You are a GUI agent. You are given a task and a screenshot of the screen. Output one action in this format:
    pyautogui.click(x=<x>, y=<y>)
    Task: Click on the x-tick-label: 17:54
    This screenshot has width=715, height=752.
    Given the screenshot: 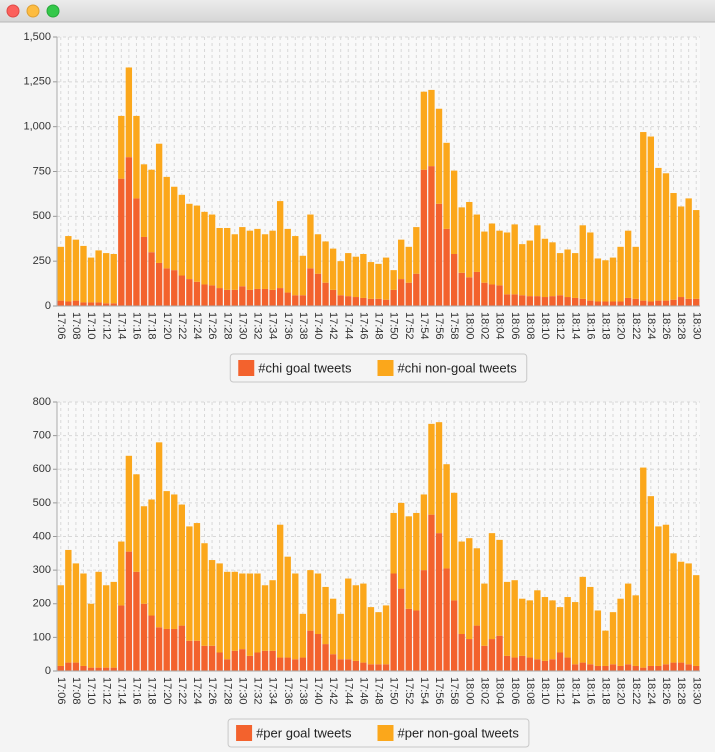 What is the action you would take?
    pyautogui.click(x=424, y=326)
    